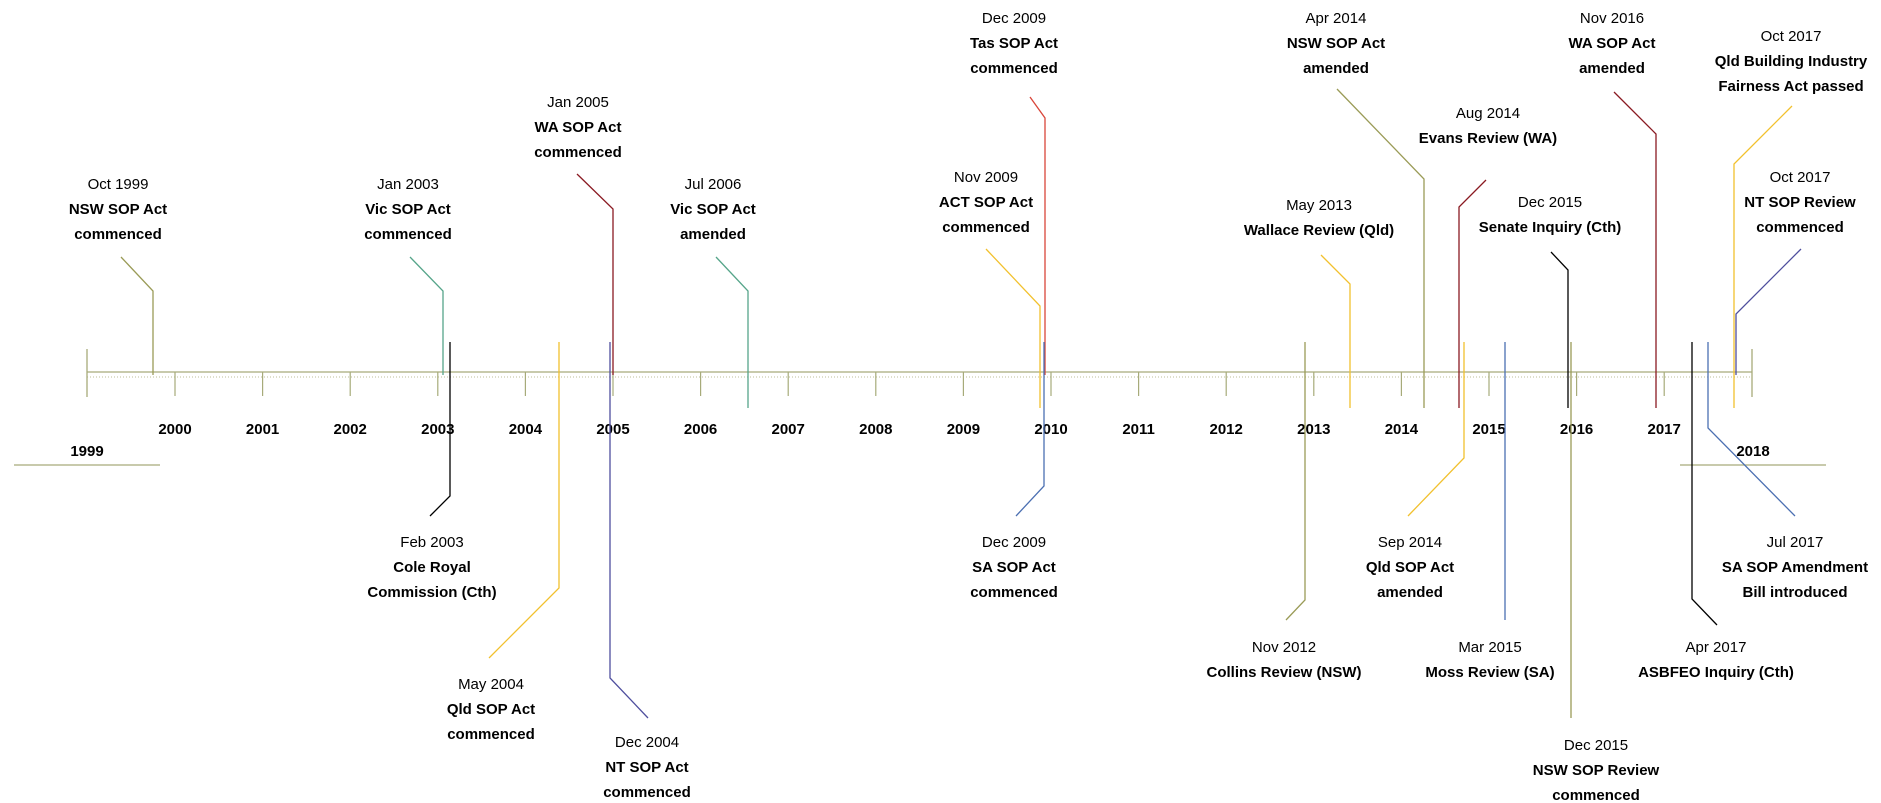  What do you see at coordinates (1319, 302) in the screenshot?
I see `timeline-event: May 2013 Wallace Review (Qld)` at bounding box center [1319, 302].